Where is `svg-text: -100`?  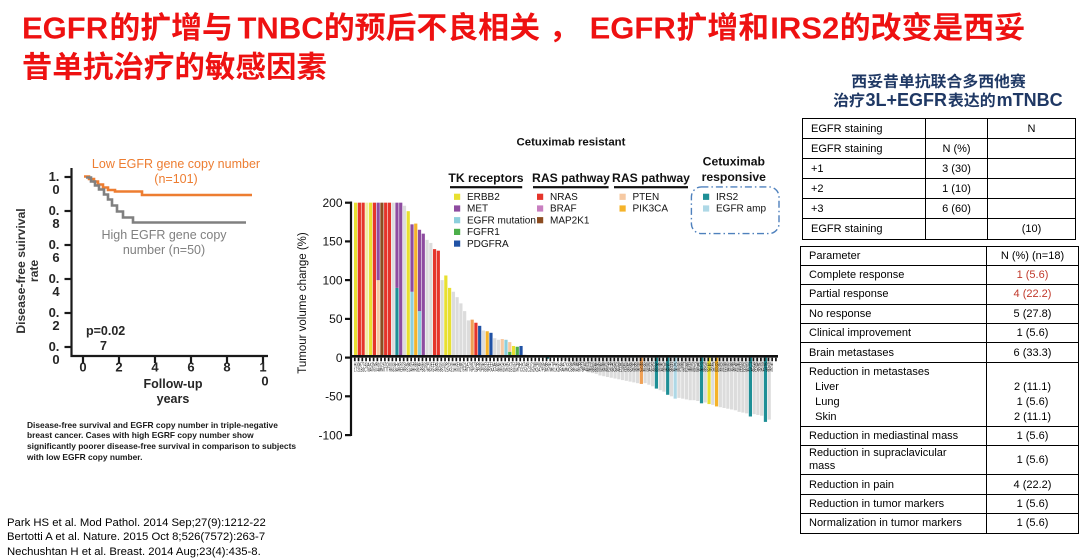
svg-text: -100 is located at coordinates (330, 435).